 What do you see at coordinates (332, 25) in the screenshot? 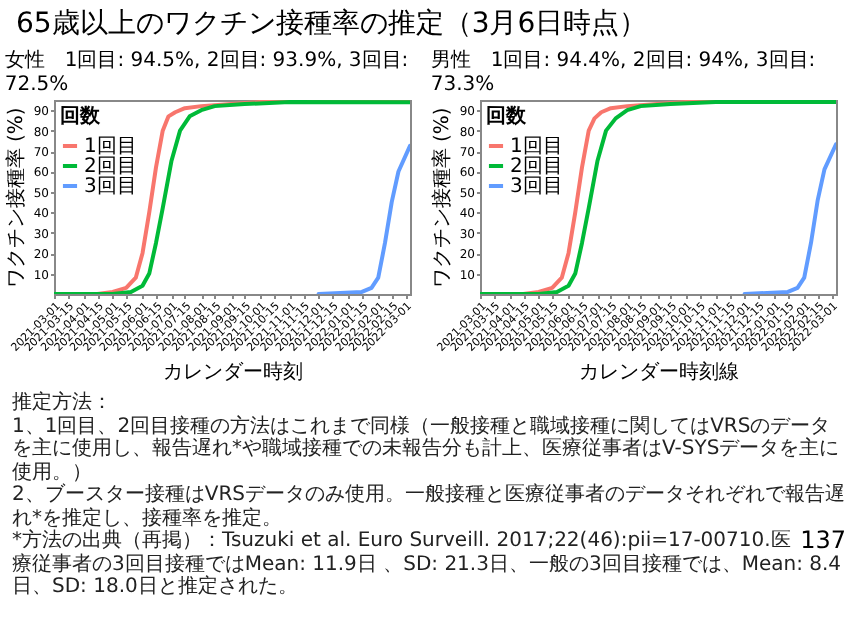
I see `chart-title: 65歳以上のワクチン接種率の推定（3月6日時点）` at bounding box center [332, 25].